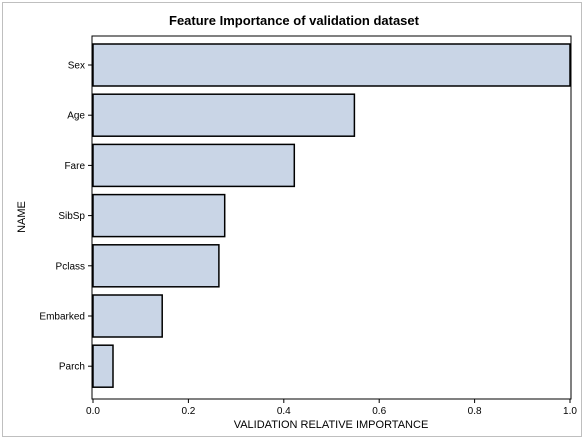 Image resolution: width=586 pixels, height=444 pixels. What do you see at coordinates (72, 367) in the screenshot?
I see `y-tick-label: Parch` at bounding box center [72, 367].